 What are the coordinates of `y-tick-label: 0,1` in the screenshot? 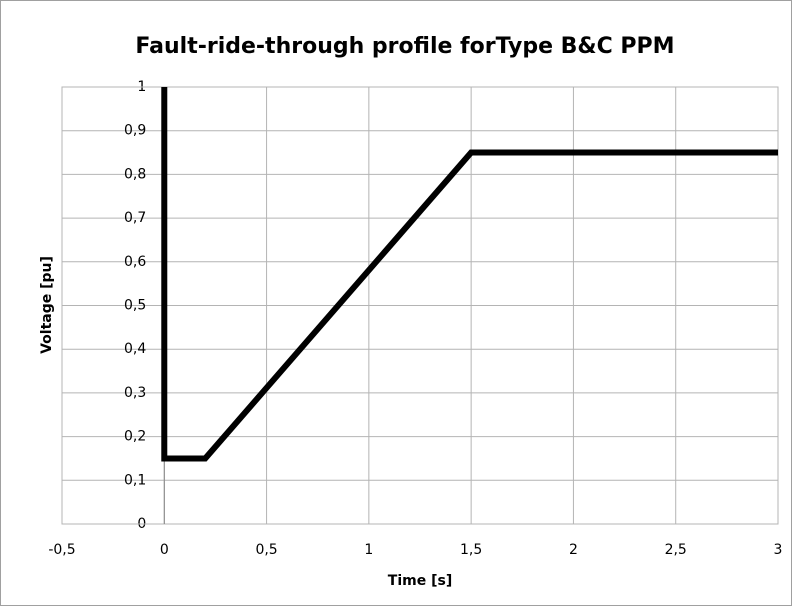 It's located at (135, 480).